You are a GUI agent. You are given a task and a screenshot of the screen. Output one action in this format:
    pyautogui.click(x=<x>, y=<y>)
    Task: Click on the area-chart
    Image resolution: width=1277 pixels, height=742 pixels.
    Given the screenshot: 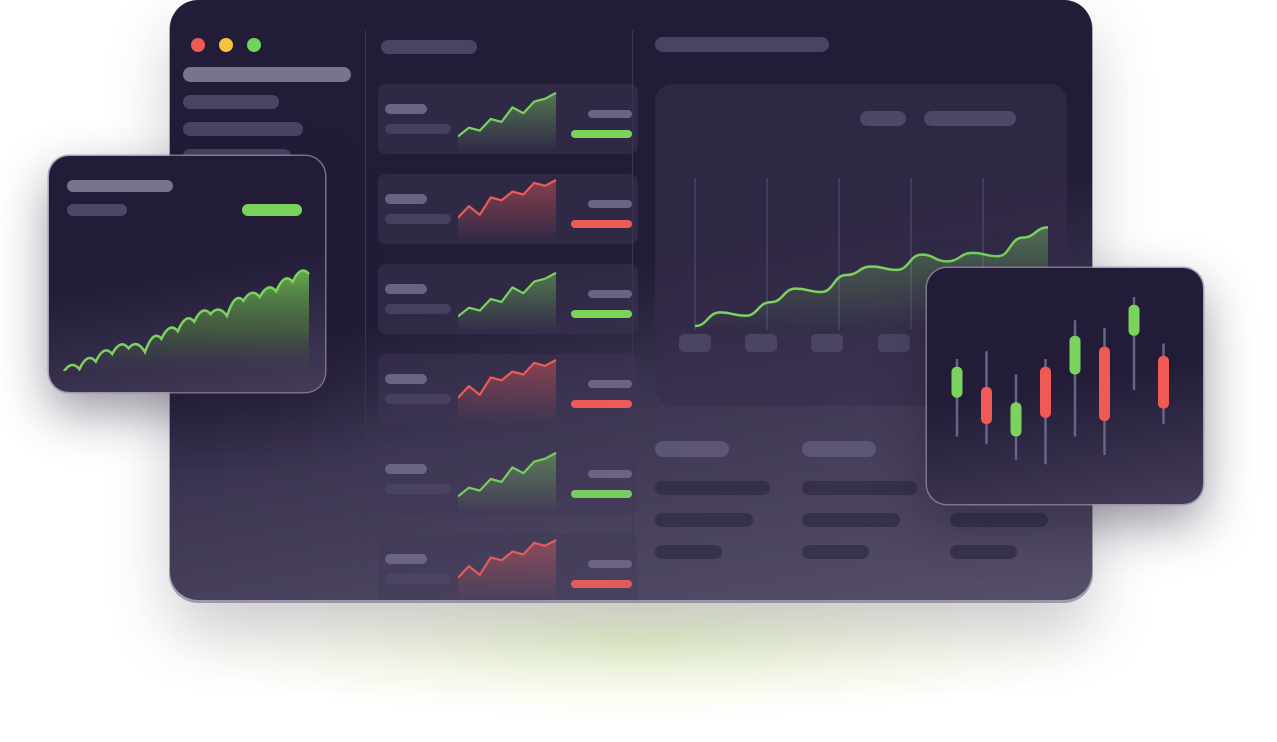 What is the action you would take?
    pyautogui.click(x=186, y=320)
    